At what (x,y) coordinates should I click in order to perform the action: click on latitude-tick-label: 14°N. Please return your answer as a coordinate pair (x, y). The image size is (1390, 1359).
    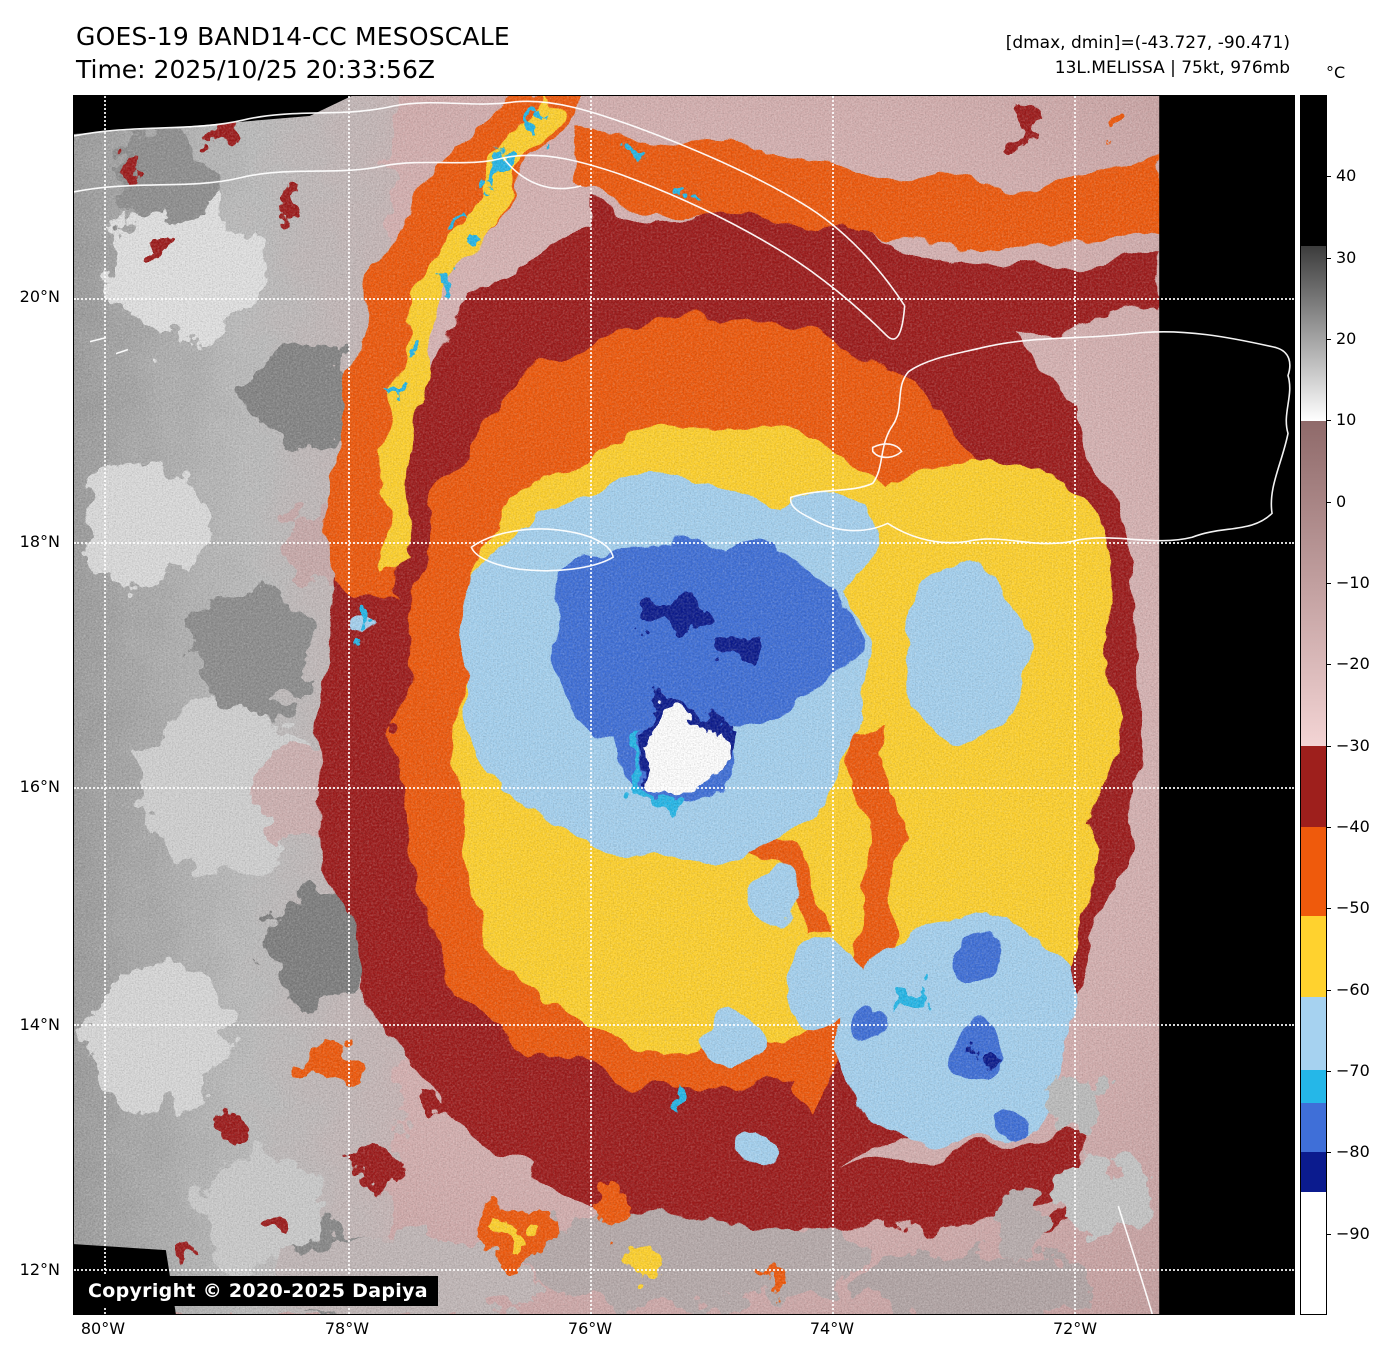
    Looking at the image, I should click on (39, 1024).